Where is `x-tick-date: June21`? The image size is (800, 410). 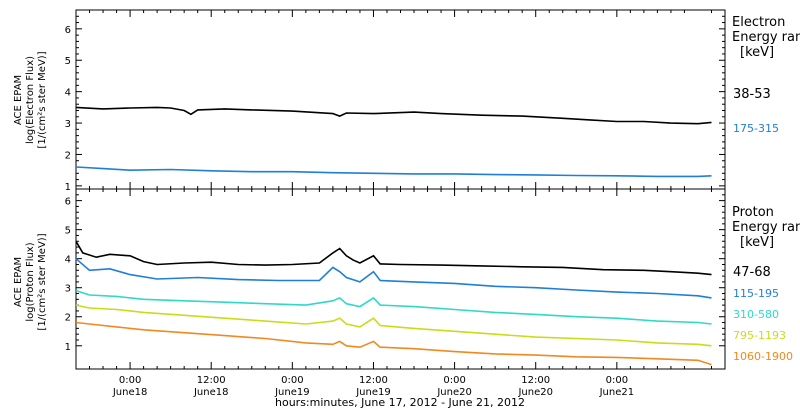
x-tick-date: June21 is located at coordinates (617, 392).